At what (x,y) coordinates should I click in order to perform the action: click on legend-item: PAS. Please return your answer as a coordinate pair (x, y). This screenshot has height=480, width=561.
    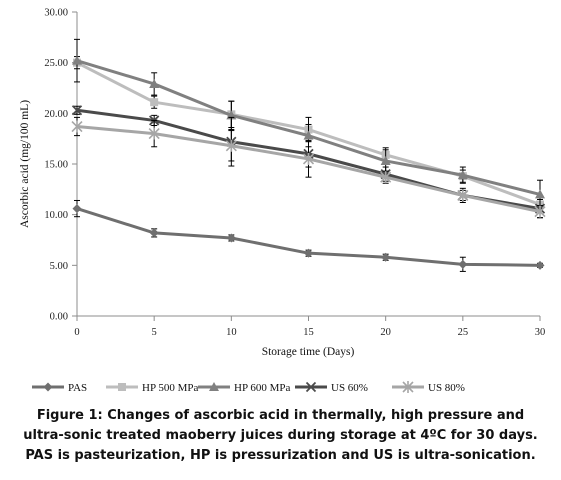
    Looking at the image, I should click on (59, 388).